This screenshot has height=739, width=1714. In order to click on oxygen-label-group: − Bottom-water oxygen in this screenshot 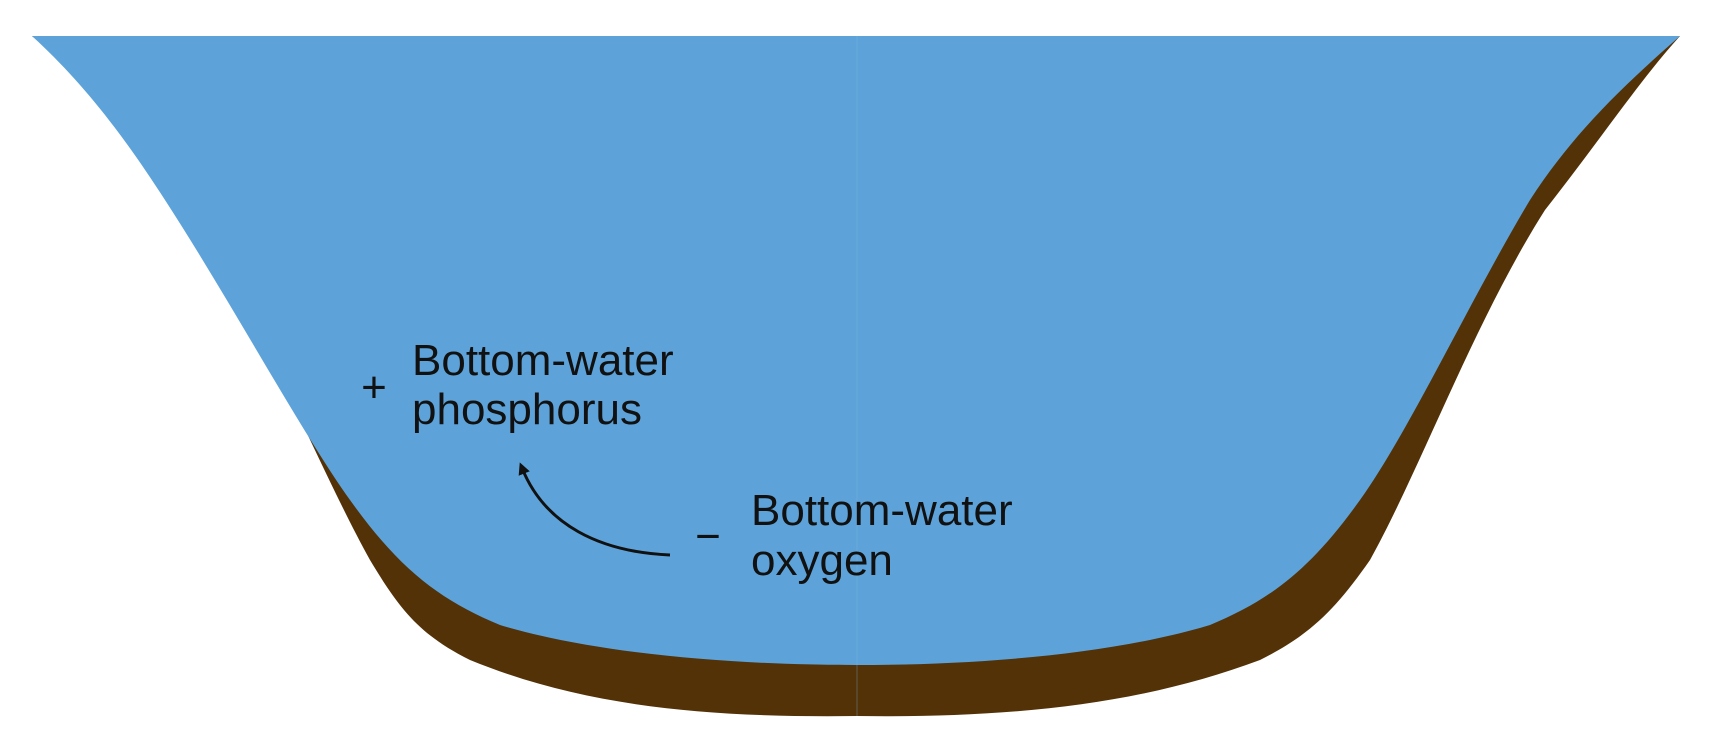, I will do `click(853, 535)`.